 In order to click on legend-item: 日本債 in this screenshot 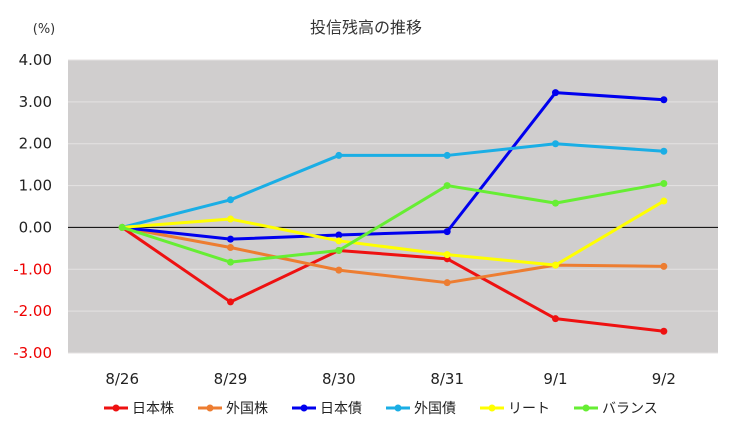, I will do `click(327, 409)`.